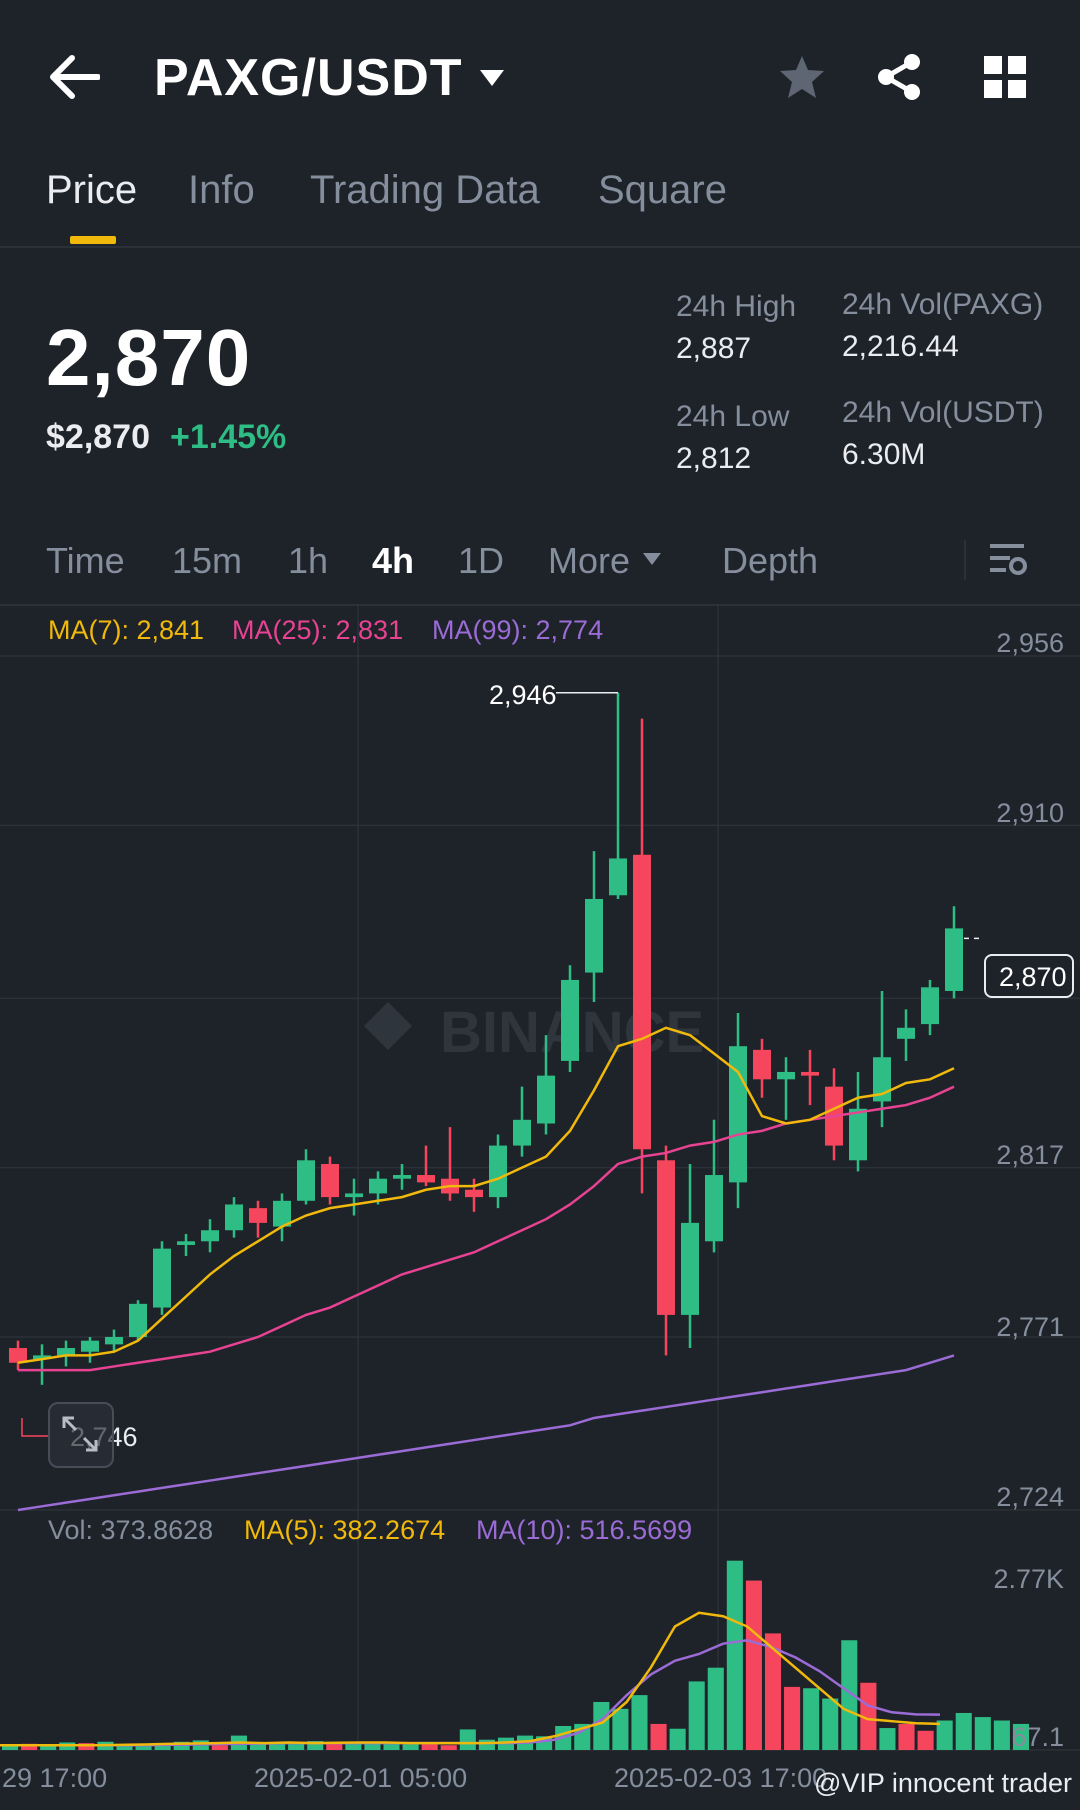 The width and height of the screenshot is (1080, 1810). What do you see at coordinates (1009, 560) in the screenshot?
I see `chart-settings-icon` at bounding box center [1009, 560].